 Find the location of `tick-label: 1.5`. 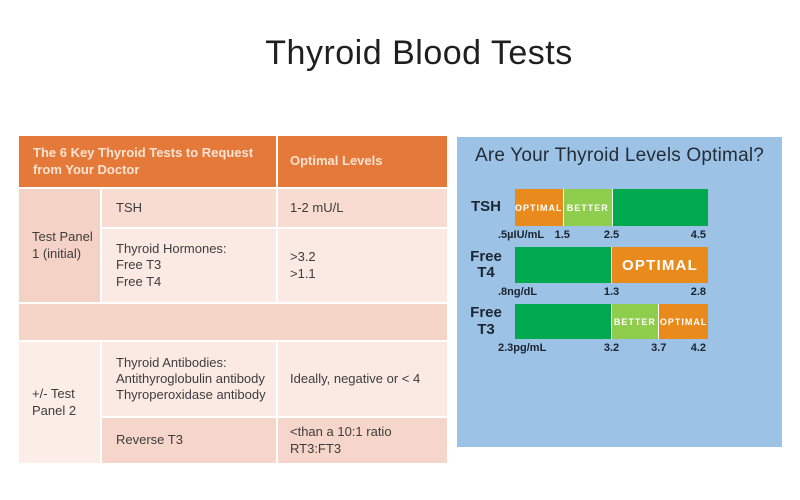

tick-label: 1.5 is located at coordinates (562, 235).